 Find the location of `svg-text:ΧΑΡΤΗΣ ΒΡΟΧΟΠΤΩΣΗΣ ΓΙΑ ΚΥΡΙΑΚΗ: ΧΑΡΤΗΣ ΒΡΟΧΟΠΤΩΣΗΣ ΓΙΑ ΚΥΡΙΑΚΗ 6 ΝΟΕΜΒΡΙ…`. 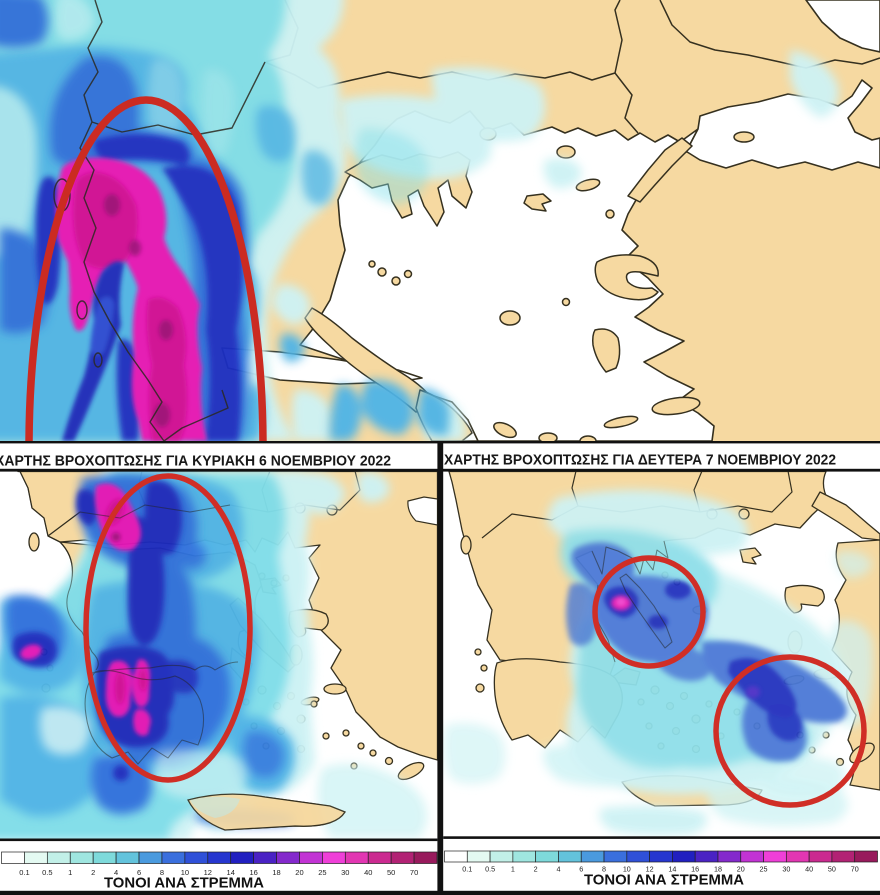

svg-text:ΧΑΡΤΗΣ ΒΡΟΧΟΠΤΩΣΗΣ ΓΙΑ ΚΥΡΙΑΚΗ: ΧΑΡΤΗΣ ΒΡΟΧΟΠΤΩΣΗΣ ΓΙΑ ΚΥΡΙΑΚΗ 6 ΝΟΕΜΒΡΙ… is located at coordinates (195, 462).